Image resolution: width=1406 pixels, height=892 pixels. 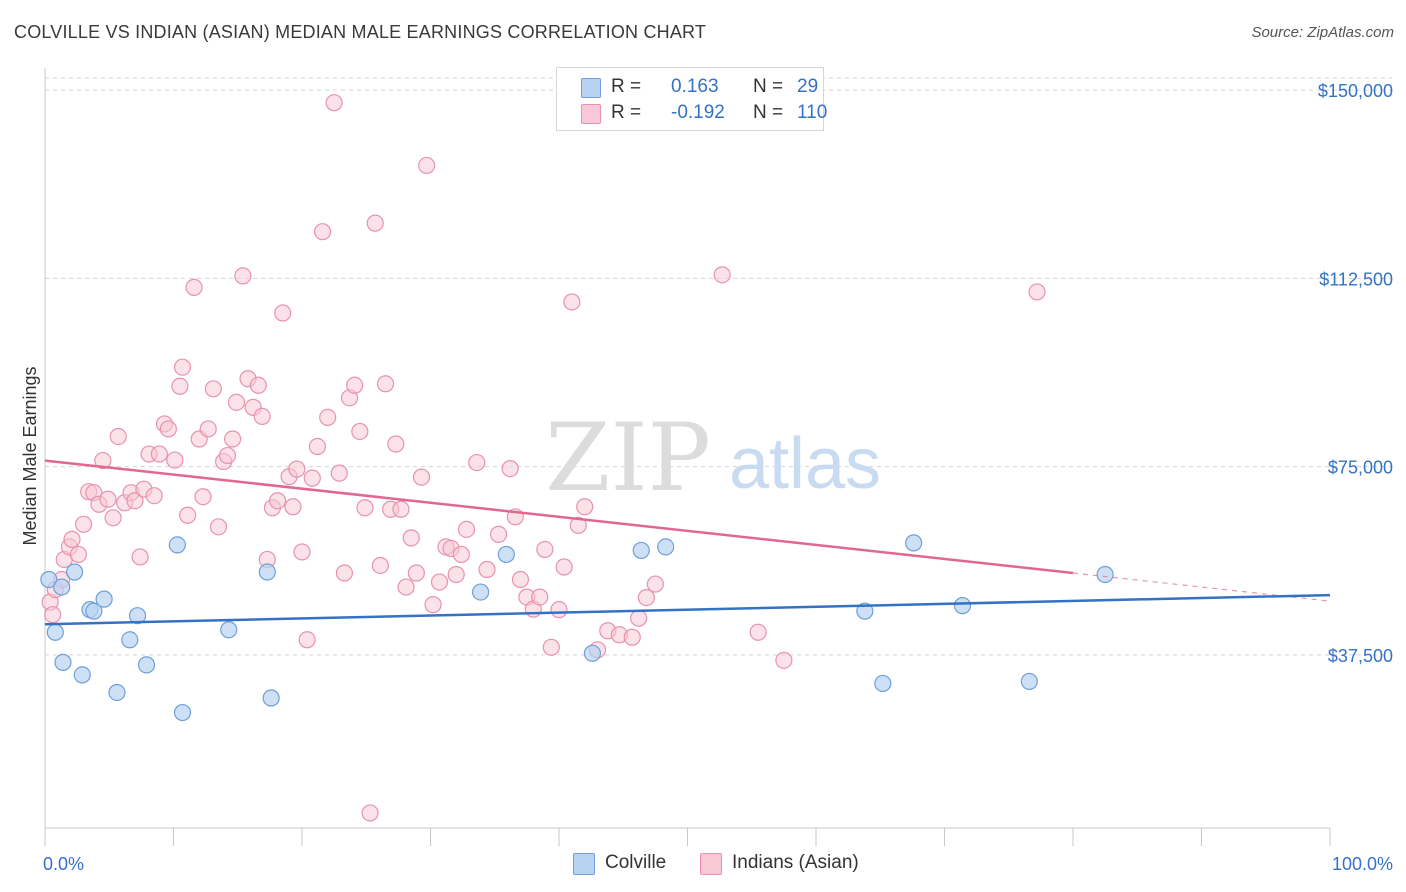 What do you see at coordinates (591, 88) in the screenshot?
I see `colville-swatch` at bounding box center [591, 88].